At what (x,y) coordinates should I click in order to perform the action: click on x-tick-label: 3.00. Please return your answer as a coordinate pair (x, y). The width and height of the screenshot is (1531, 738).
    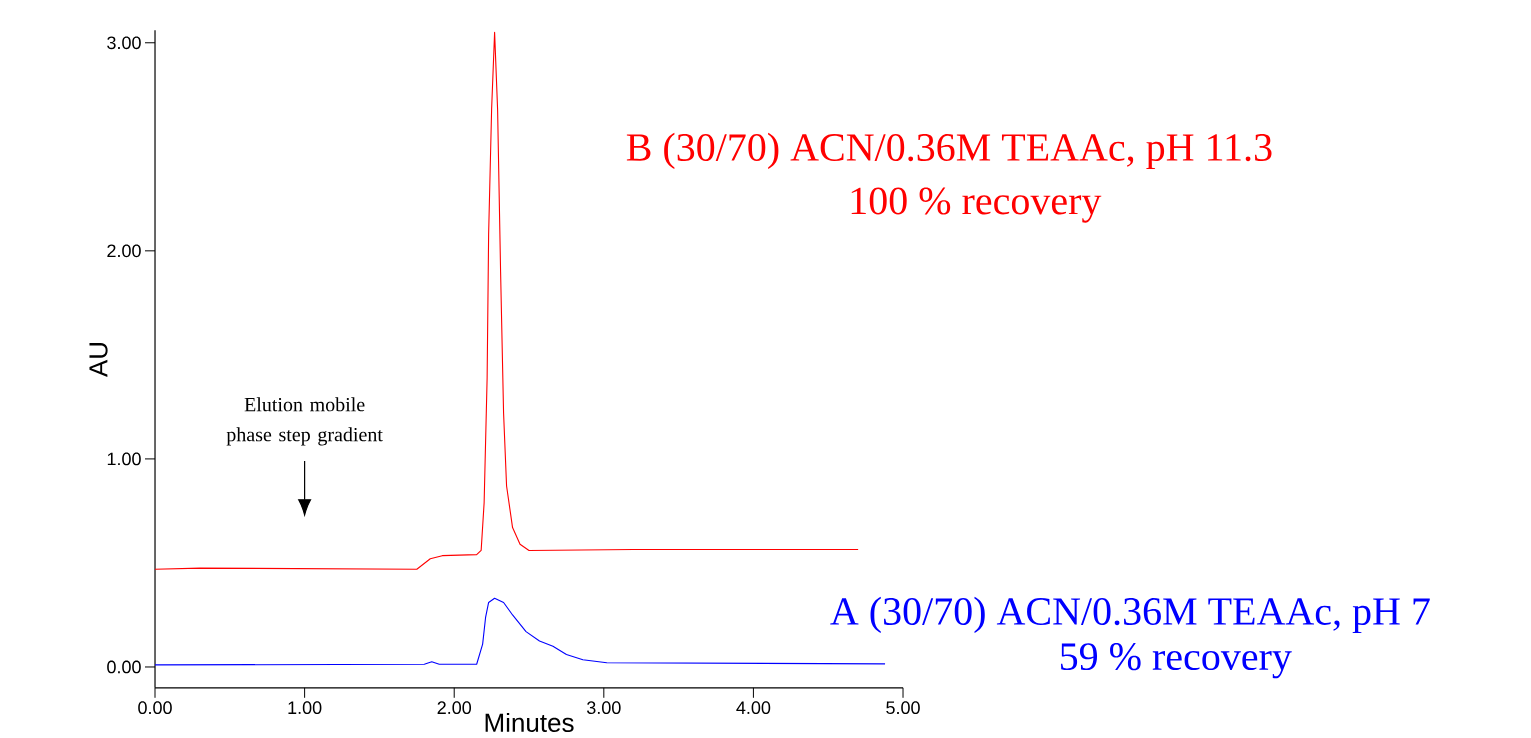
    Looking at the image, I should click on (603, 708).